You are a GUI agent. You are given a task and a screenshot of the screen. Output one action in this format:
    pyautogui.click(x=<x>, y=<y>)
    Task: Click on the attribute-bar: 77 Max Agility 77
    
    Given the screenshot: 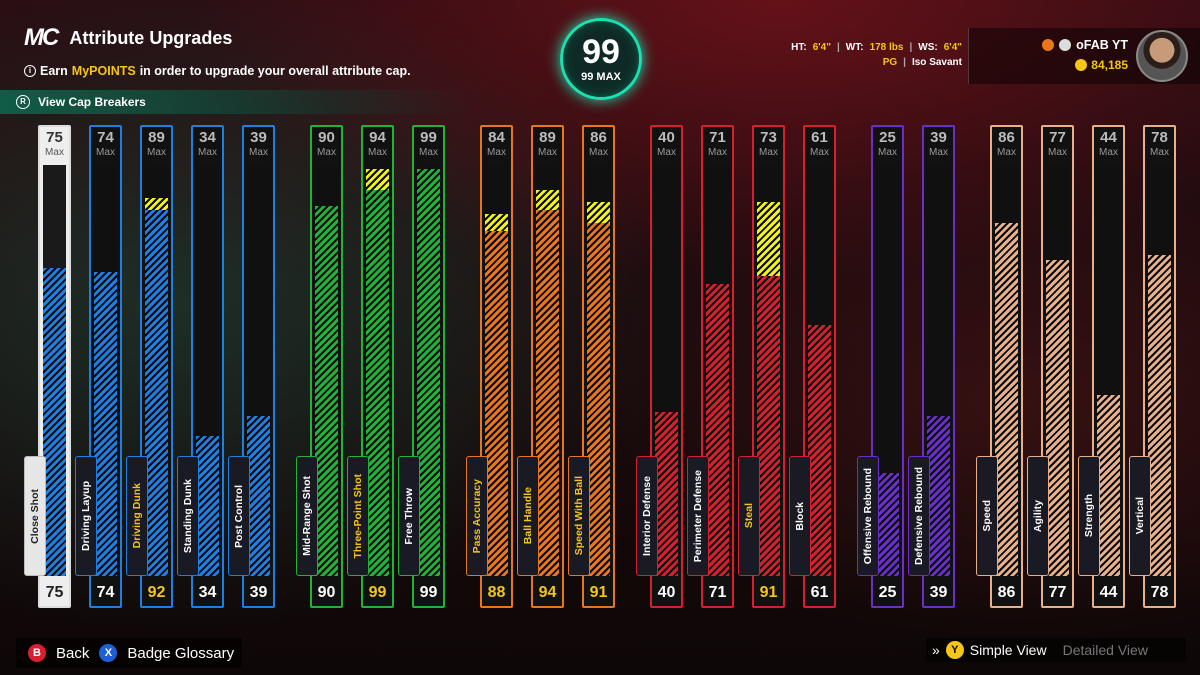 What is the action you would take?
    pyautogui.click(x=1050, y=366)
    